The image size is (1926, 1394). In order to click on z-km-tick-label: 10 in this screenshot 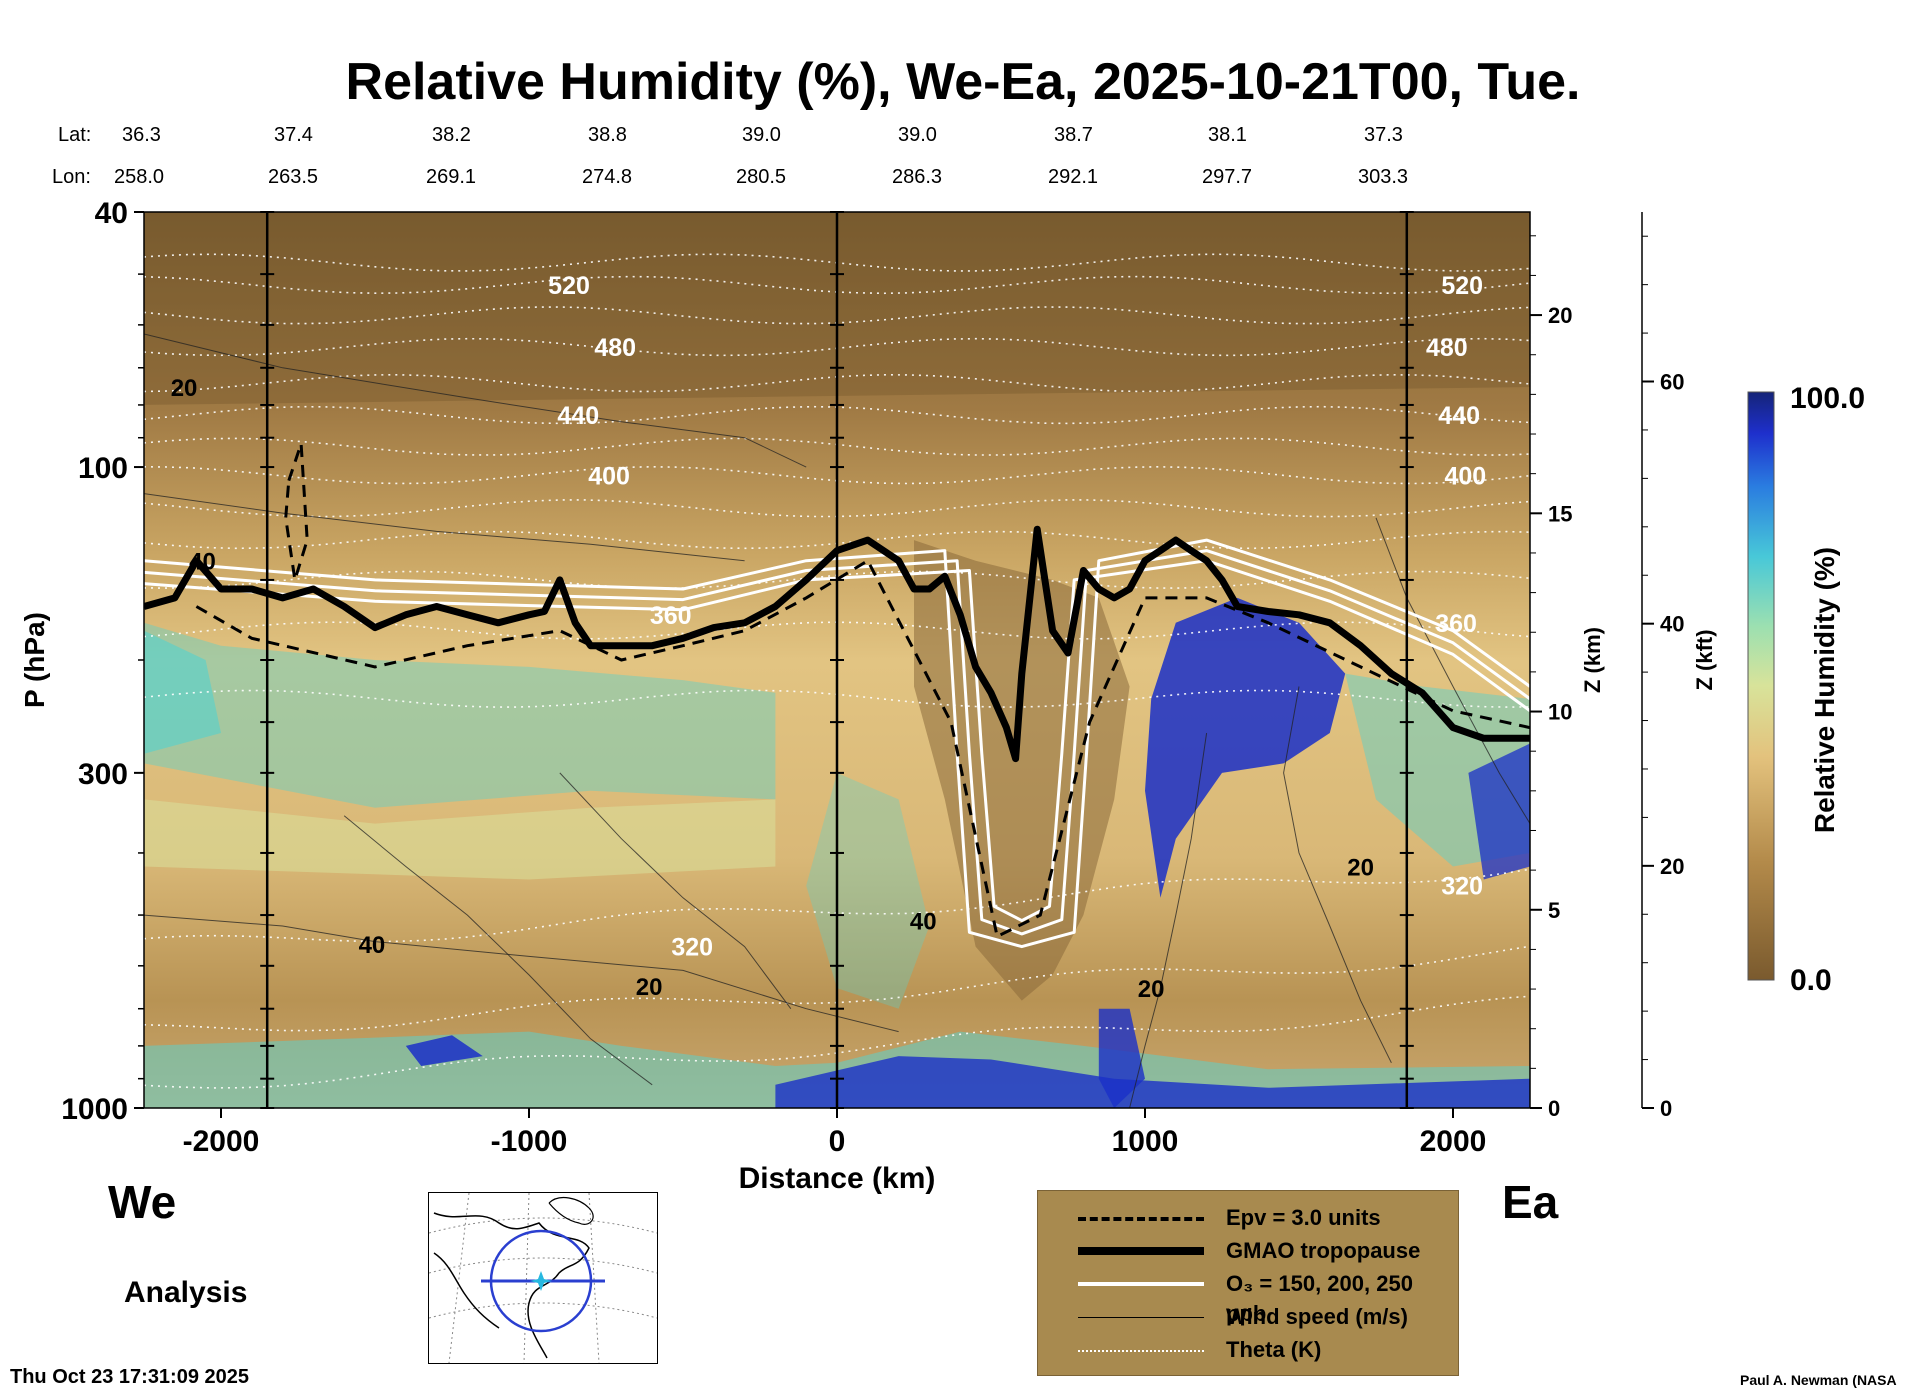, I will do `click(1560, 712)`.